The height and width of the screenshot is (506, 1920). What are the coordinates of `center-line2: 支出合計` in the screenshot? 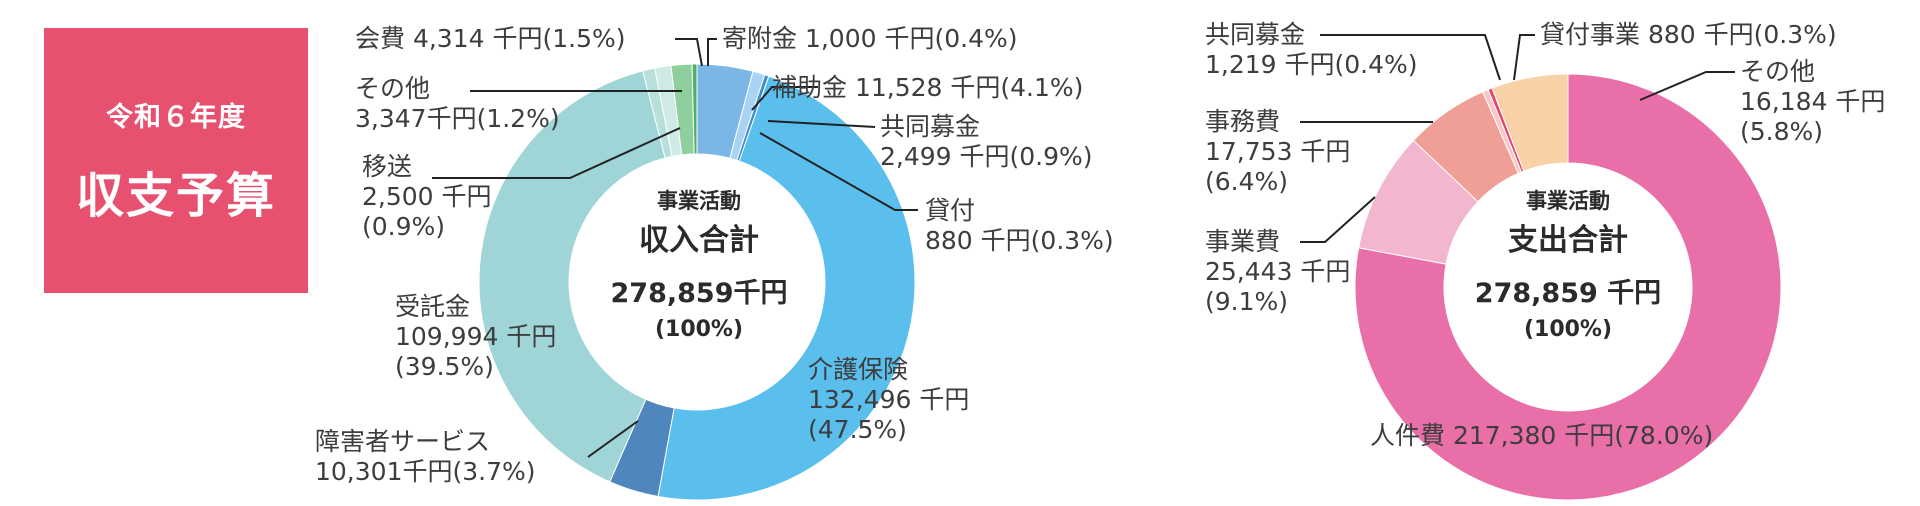 It's located at (1568, 240).